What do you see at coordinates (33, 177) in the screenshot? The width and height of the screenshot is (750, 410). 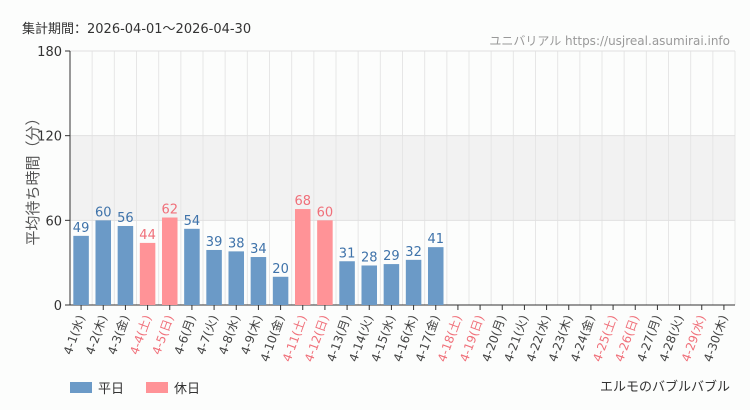 I see `y-axis-label: 平均待ち時間（分）` at bounding box center [33, 177].